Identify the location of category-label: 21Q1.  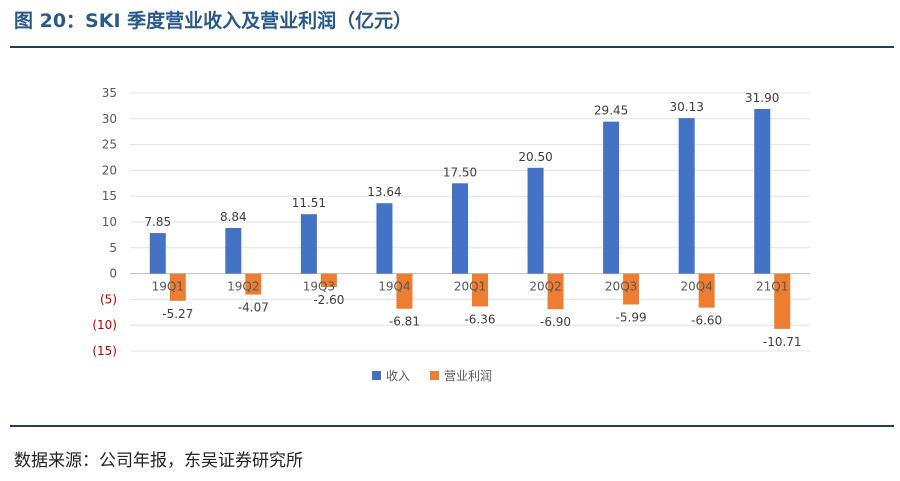
(772, 287).